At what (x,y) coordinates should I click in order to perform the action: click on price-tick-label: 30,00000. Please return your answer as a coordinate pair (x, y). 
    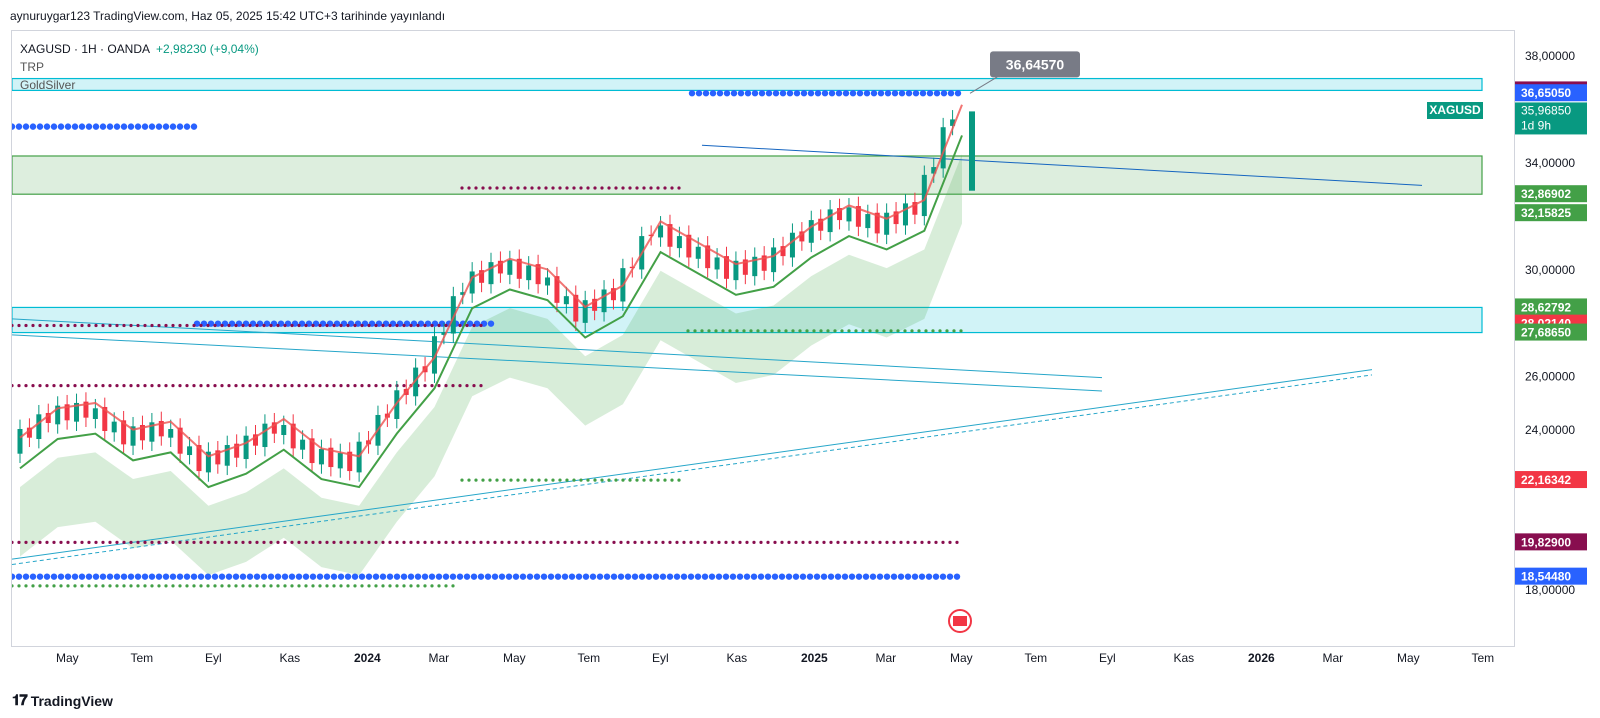
    Looking at the image, I should click on (1550, 270).